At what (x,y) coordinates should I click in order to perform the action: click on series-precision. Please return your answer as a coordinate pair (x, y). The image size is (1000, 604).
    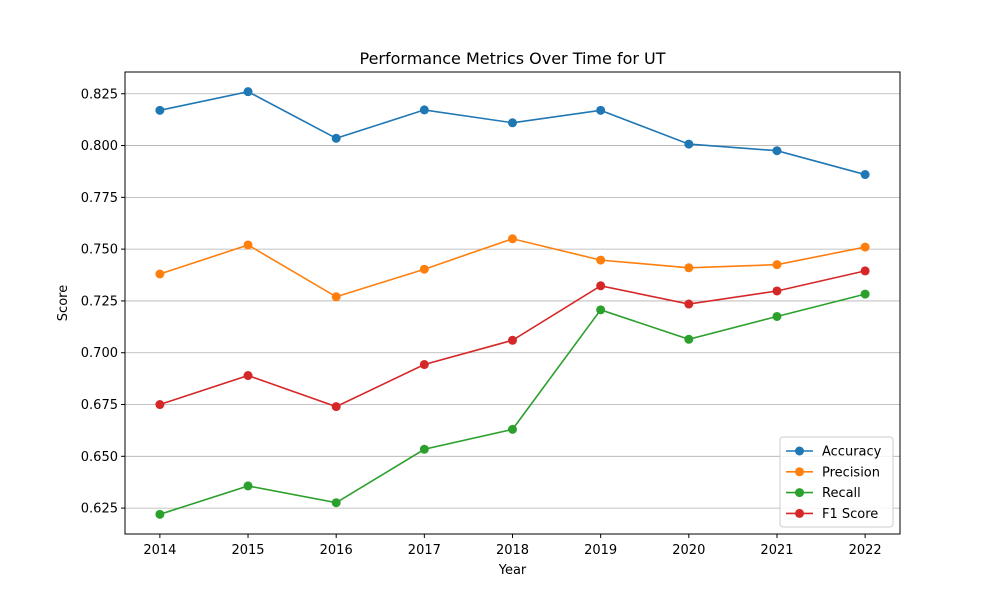
    Looking at the image, I should click on (512, 268).